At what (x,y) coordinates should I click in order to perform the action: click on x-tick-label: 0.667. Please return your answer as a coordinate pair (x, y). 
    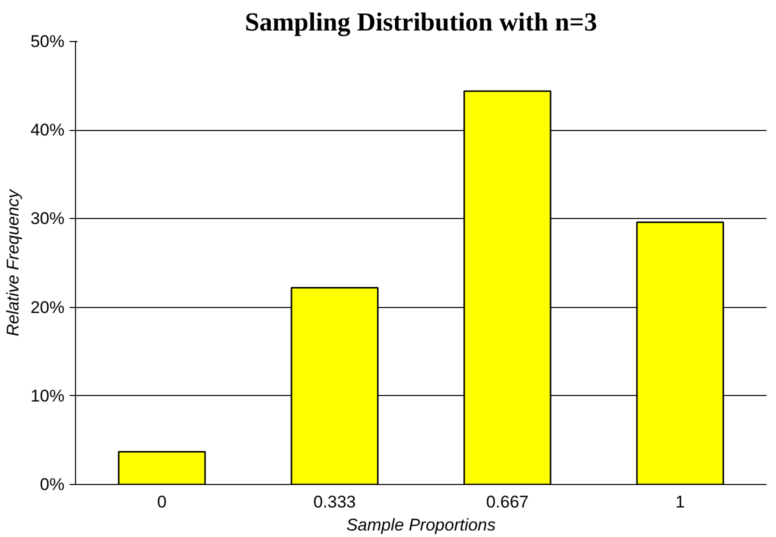
    Looking at the image, I should click on (507, 502).